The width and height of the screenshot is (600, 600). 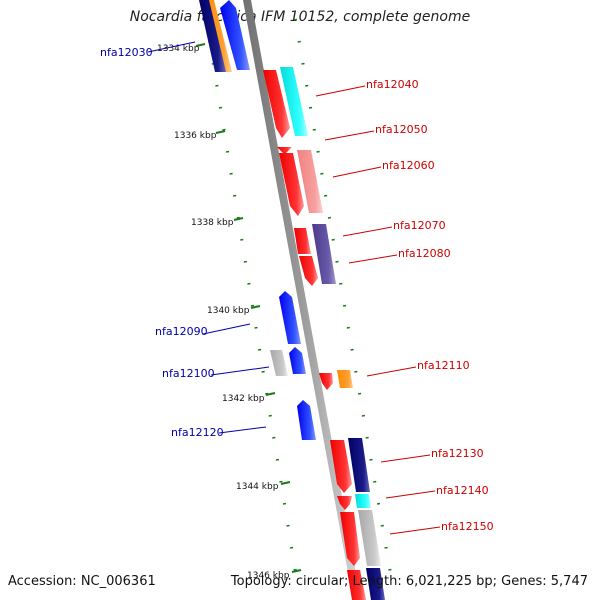 I want to click on gene-nfa12140, so click(x=363, y=501).